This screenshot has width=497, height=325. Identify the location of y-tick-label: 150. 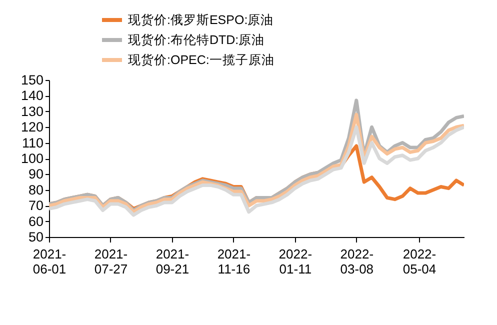
(32, 80).